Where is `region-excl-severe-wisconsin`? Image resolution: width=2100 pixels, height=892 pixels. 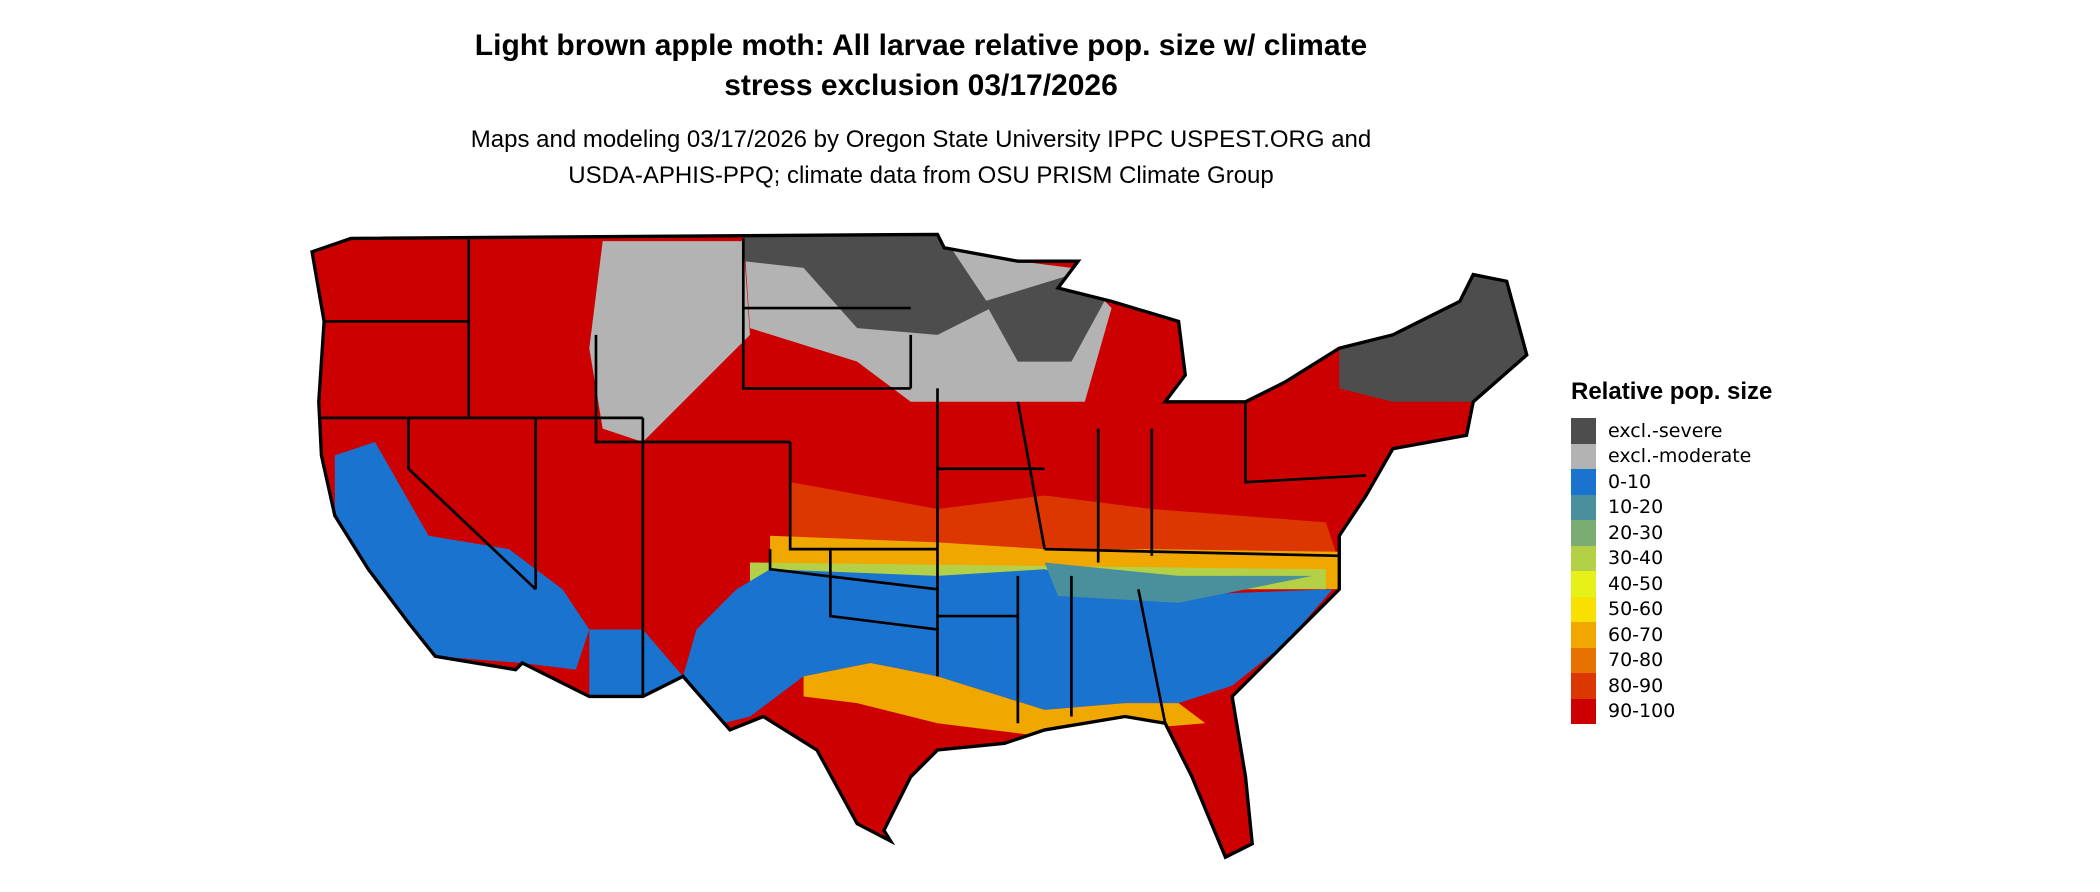
region-excl-severe-wisconsin is located at coordinates (1048, 318).